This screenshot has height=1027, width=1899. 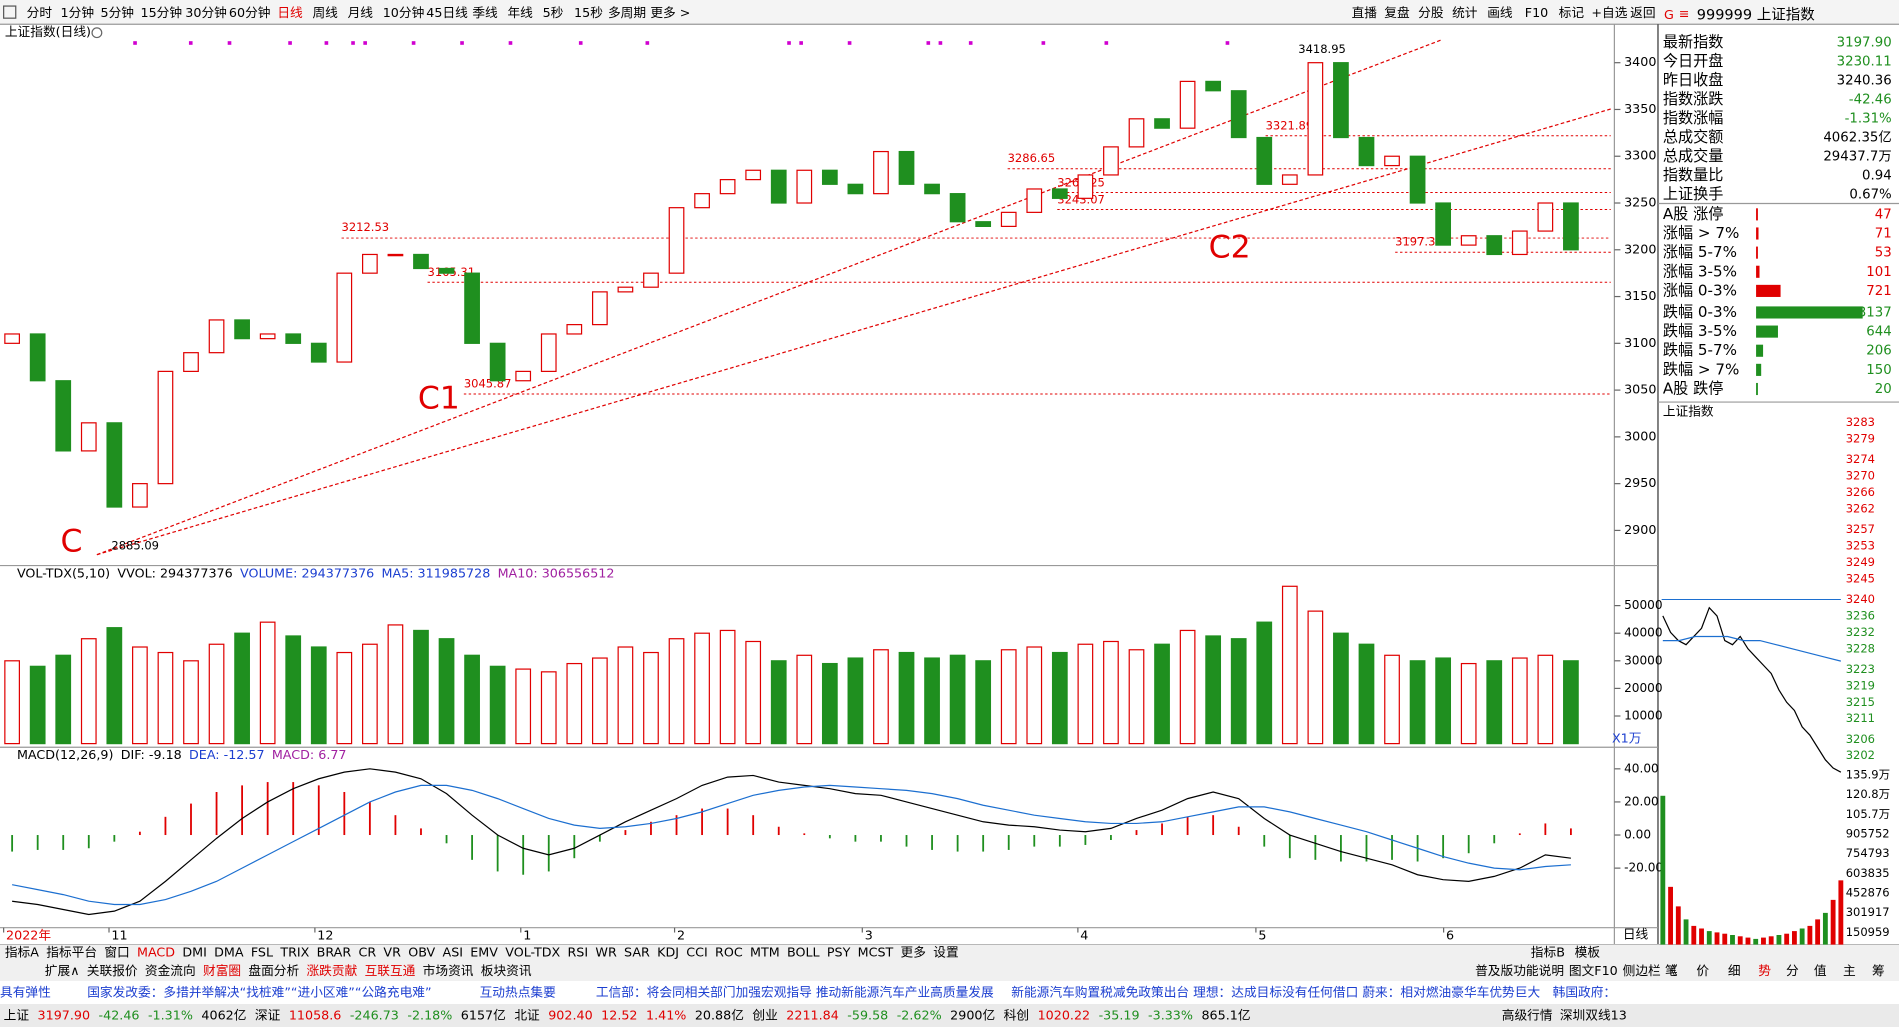 I want to click on status-item: 深圳双线13, so click(x=1593, y=1015).